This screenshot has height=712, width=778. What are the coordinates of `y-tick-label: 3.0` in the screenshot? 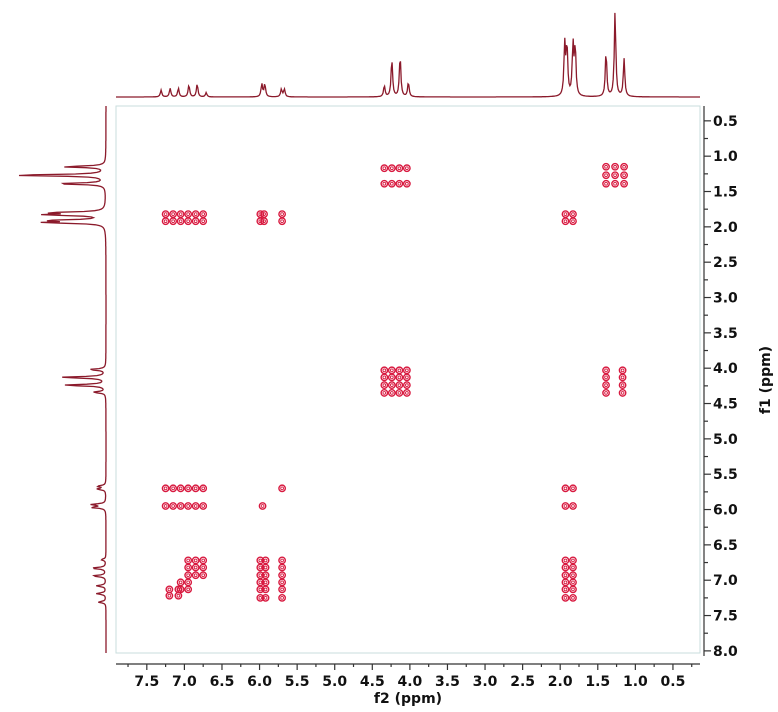 It's located at (725, 299).